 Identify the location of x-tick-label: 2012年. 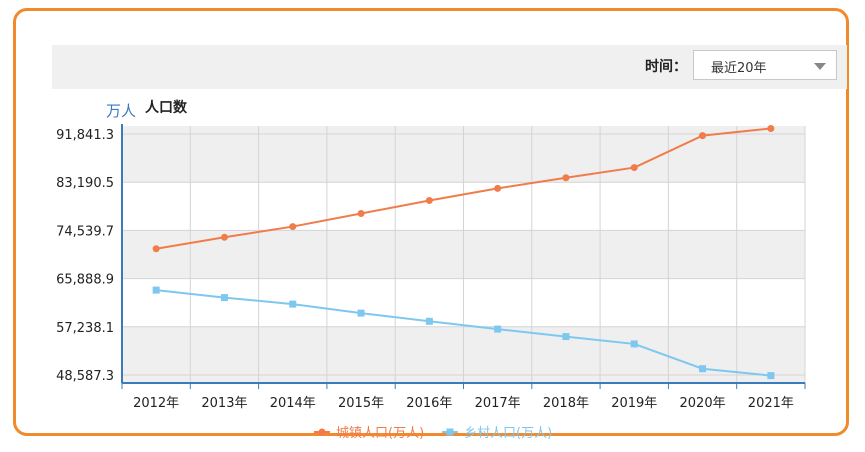
(156, 403).